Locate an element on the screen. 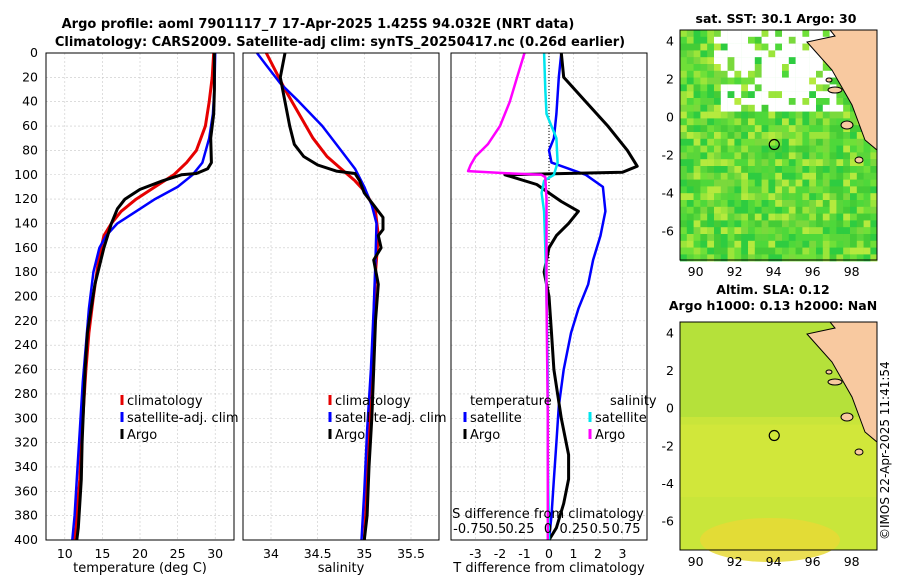  x-tick-label: -1 is located at coordinates (524, 553).